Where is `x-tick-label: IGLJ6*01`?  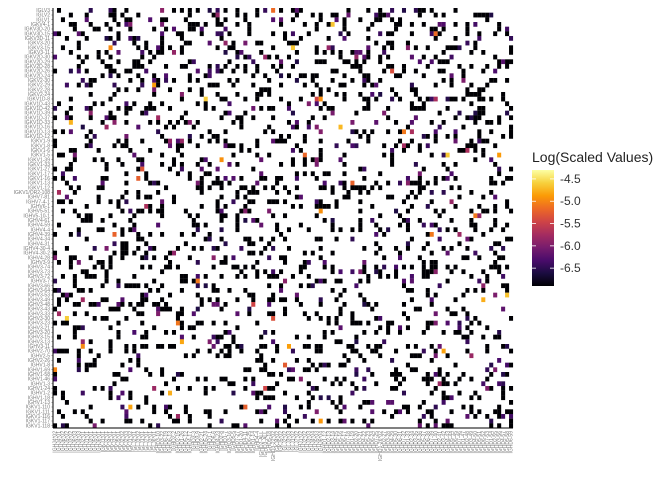 x-tick-label: IGLJ6*01 is located at coordinates (155, 441).